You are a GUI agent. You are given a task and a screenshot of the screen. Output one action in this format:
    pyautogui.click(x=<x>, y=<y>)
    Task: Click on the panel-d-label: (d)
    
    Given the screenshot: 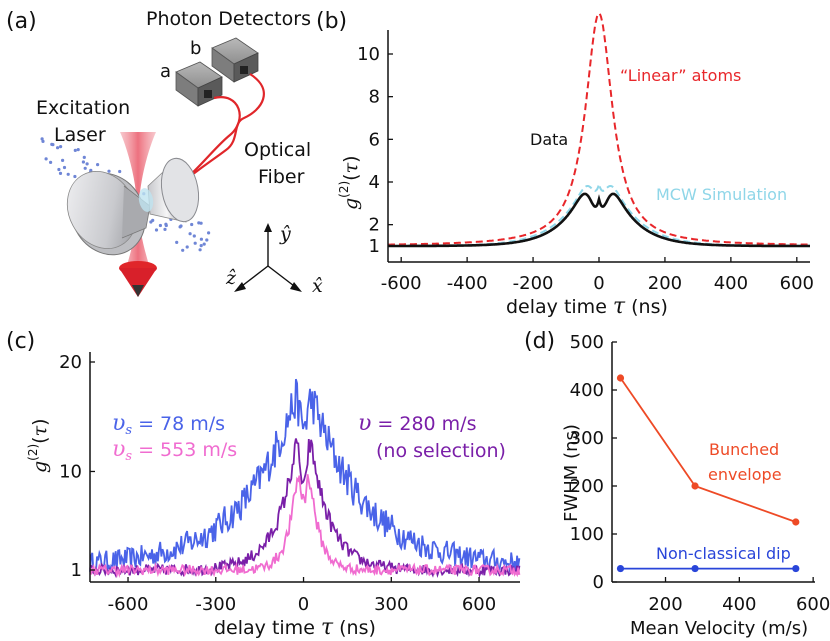 What is the action you would take?
    pyautogui.click(x=539, y=341)
    